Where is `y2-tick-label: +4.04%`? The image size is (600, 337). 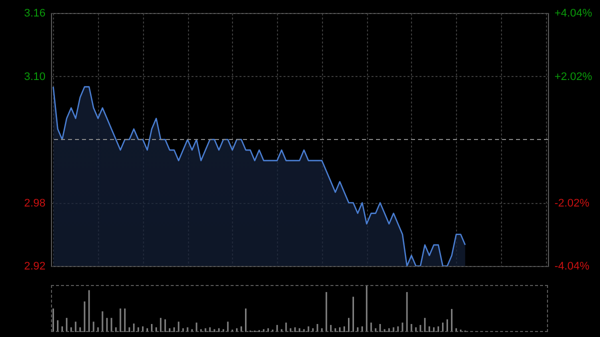
y2-tick-label: +4.04% is located at coordinates (573, 14).